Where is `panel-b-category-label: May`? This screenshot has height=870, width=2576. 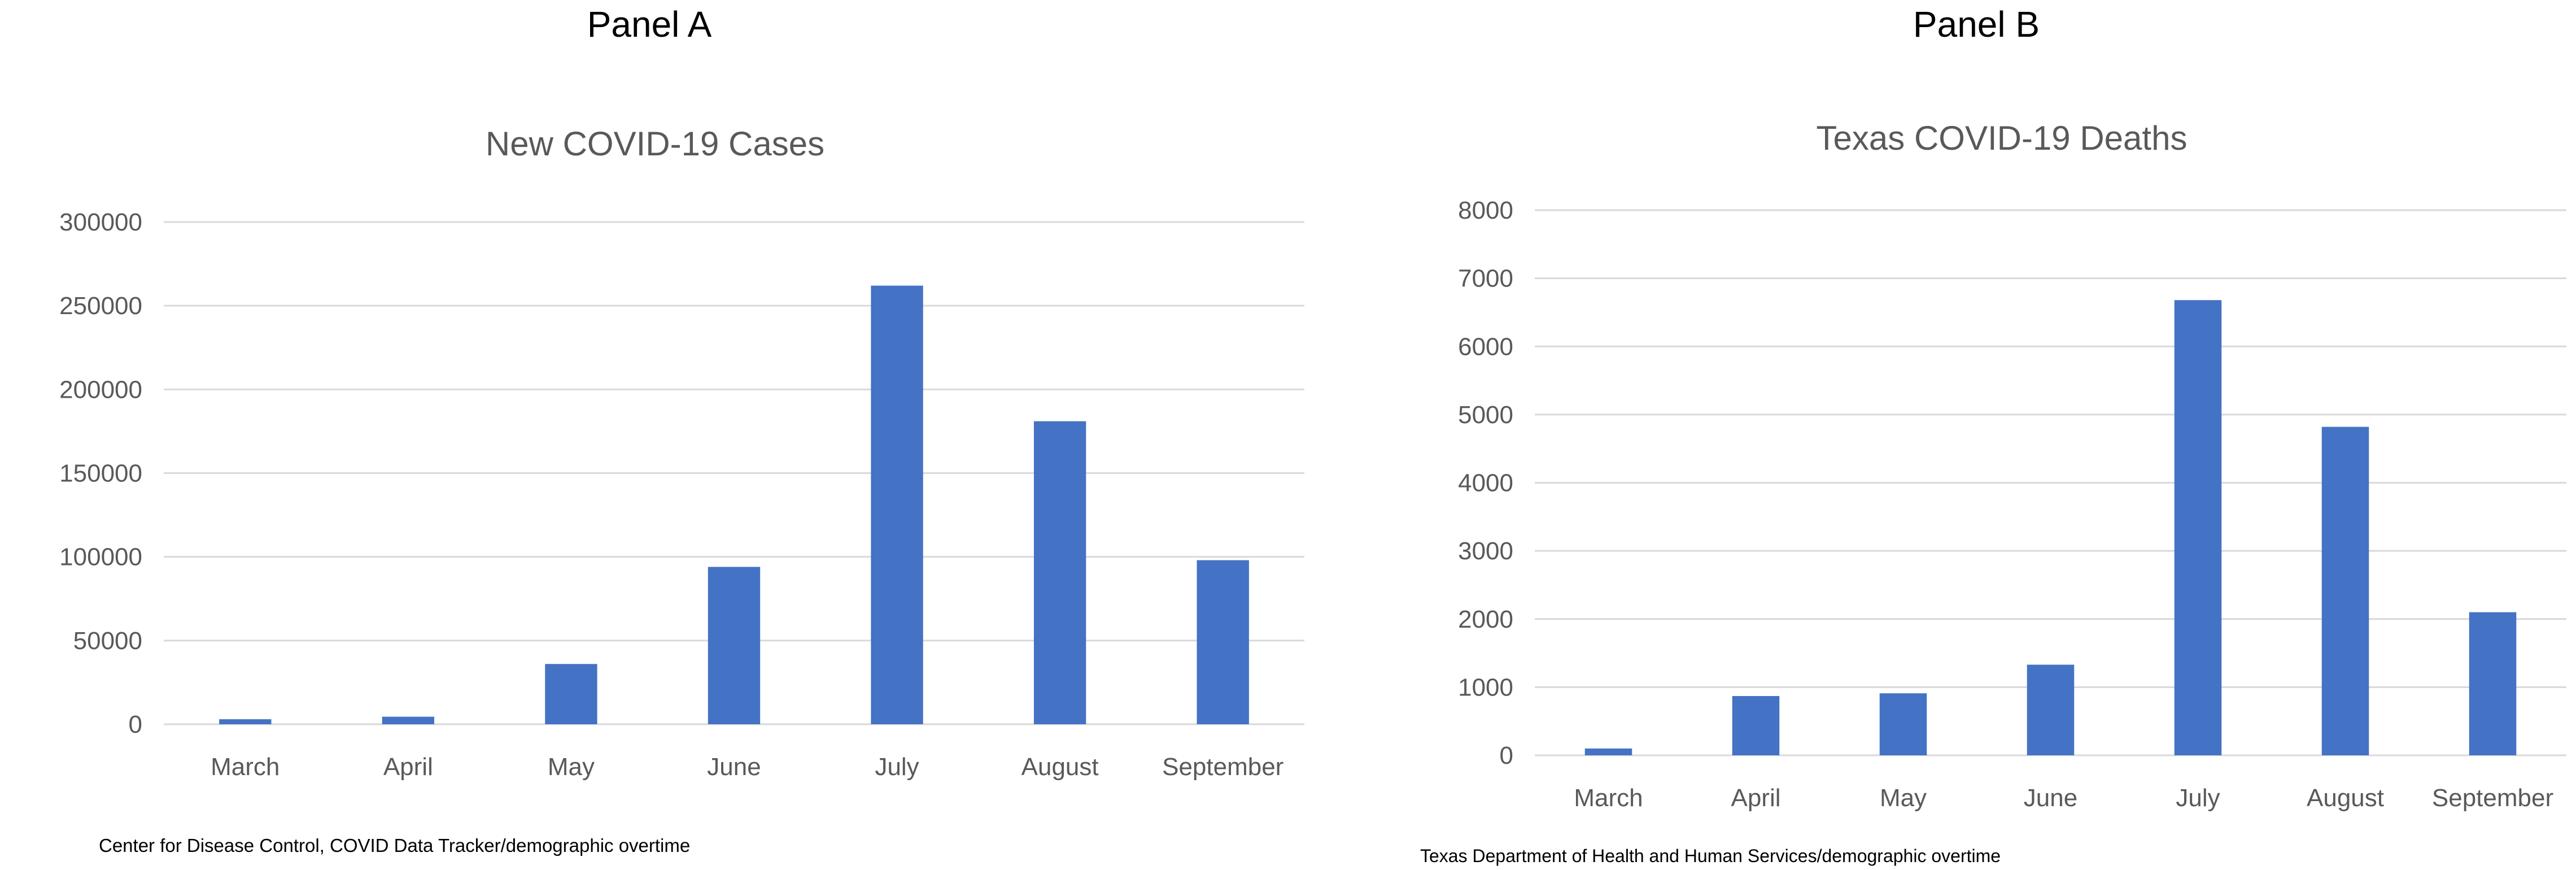 panel-b-category-label: May is located at coordinates (1904, 798).